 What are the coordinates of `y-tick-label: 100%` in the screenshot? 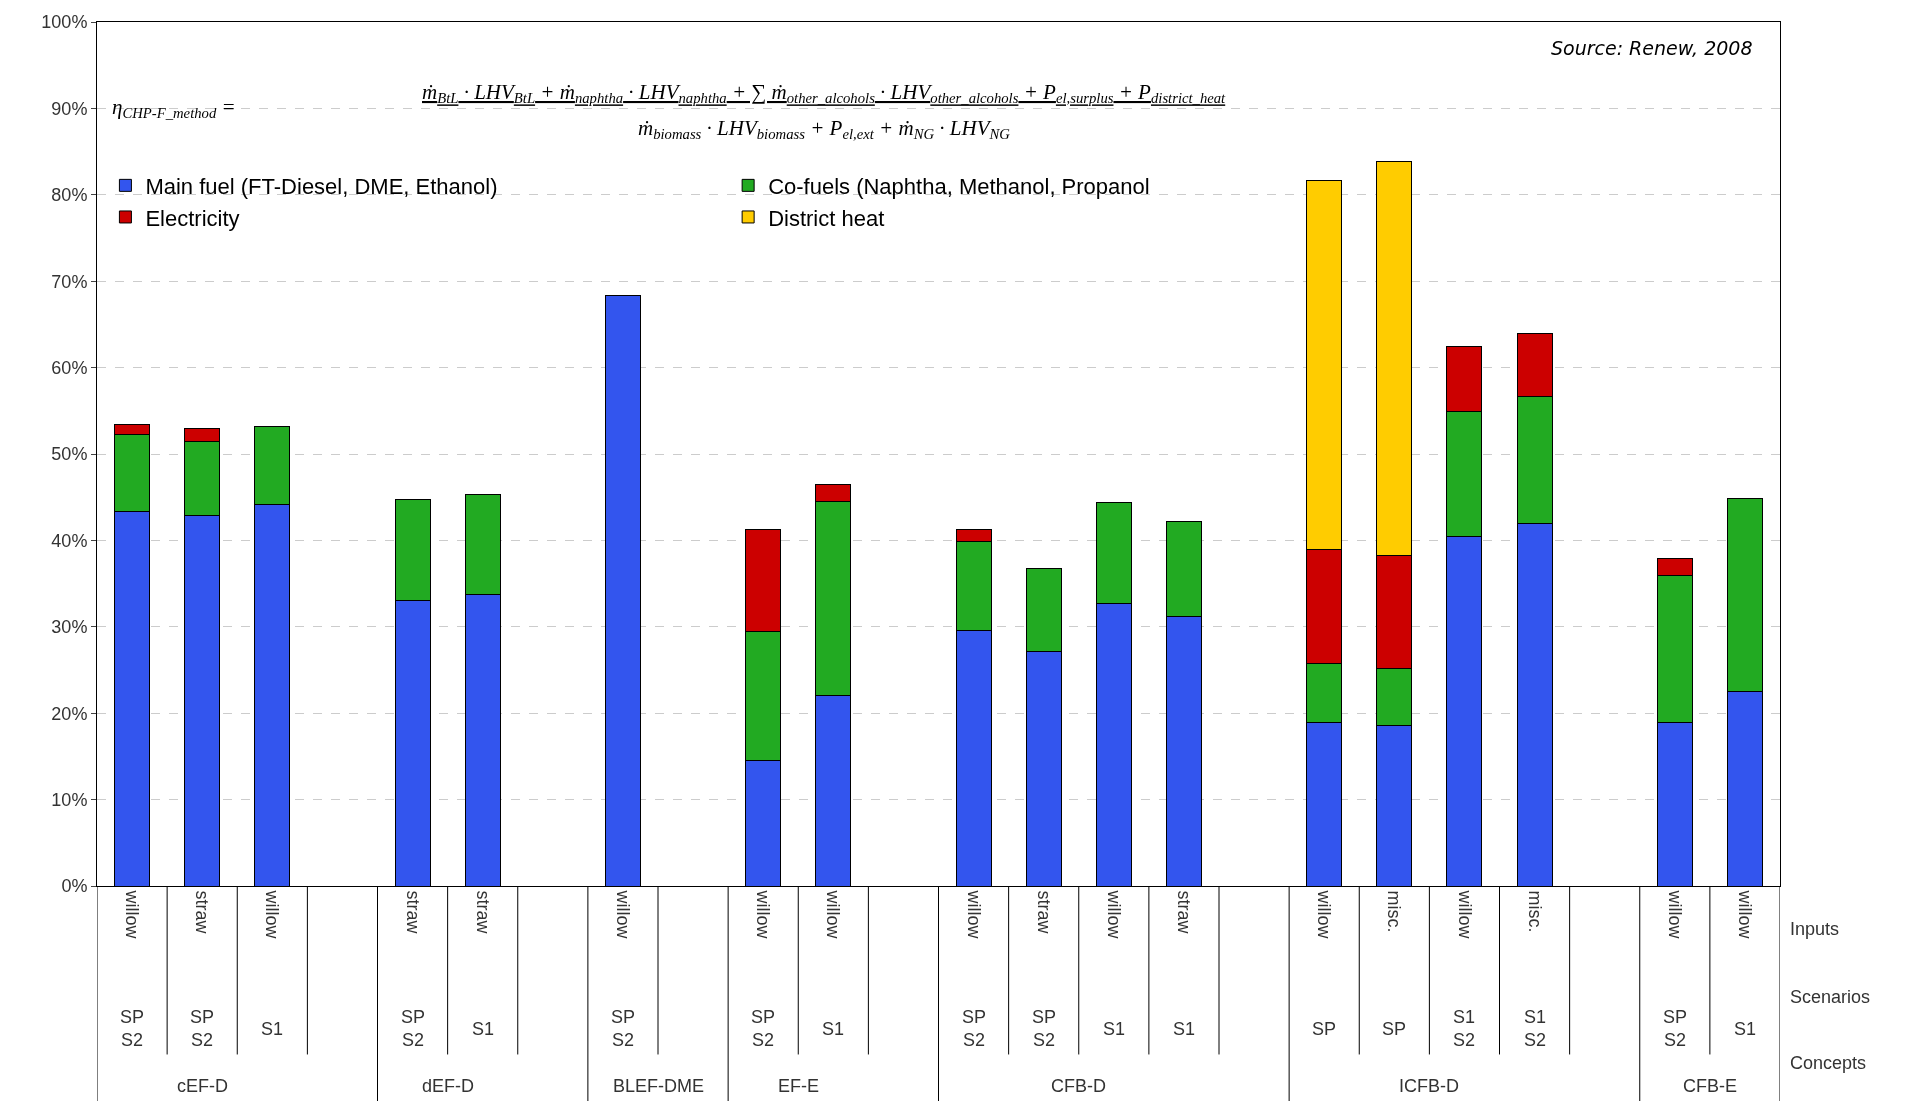 It's located at (64, 22).